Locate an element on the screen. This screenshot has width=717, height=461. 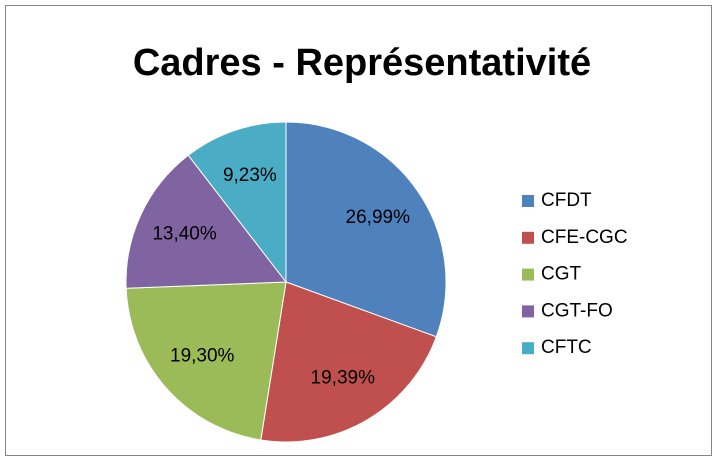
legend-label: CFTC is located at coordinates (566, 347).